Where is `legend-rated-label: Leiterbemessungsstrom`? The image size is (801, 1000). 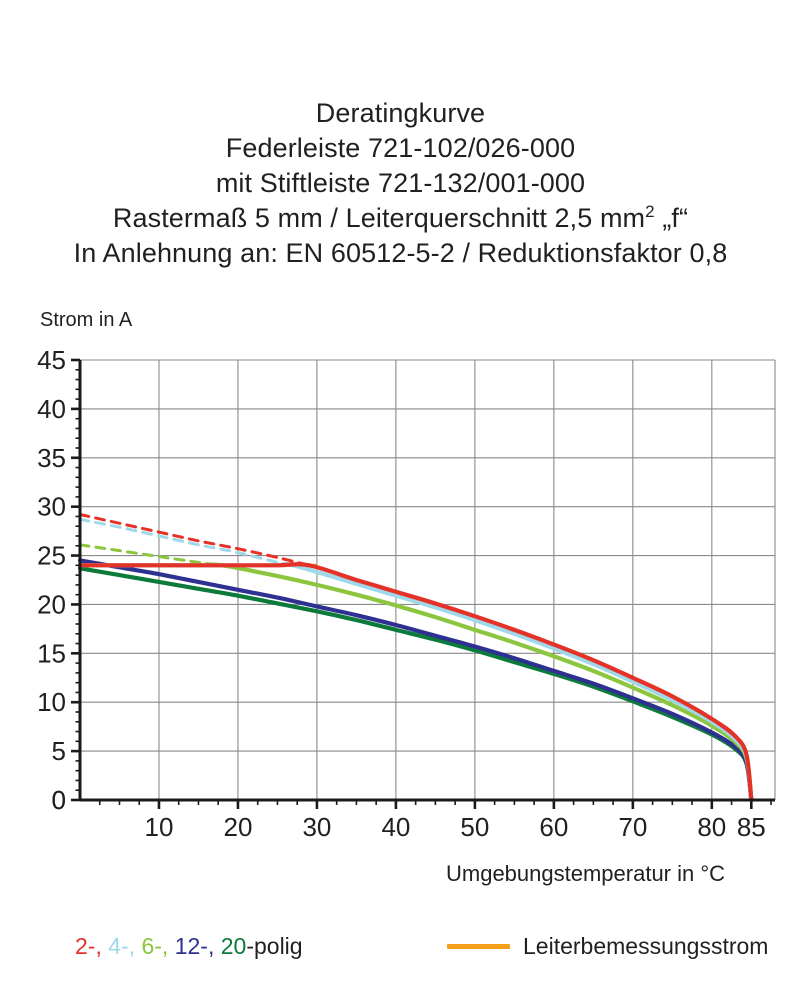
legend-rated-label: Leiterbemessungsstrom is located at coordinates (646, 946).